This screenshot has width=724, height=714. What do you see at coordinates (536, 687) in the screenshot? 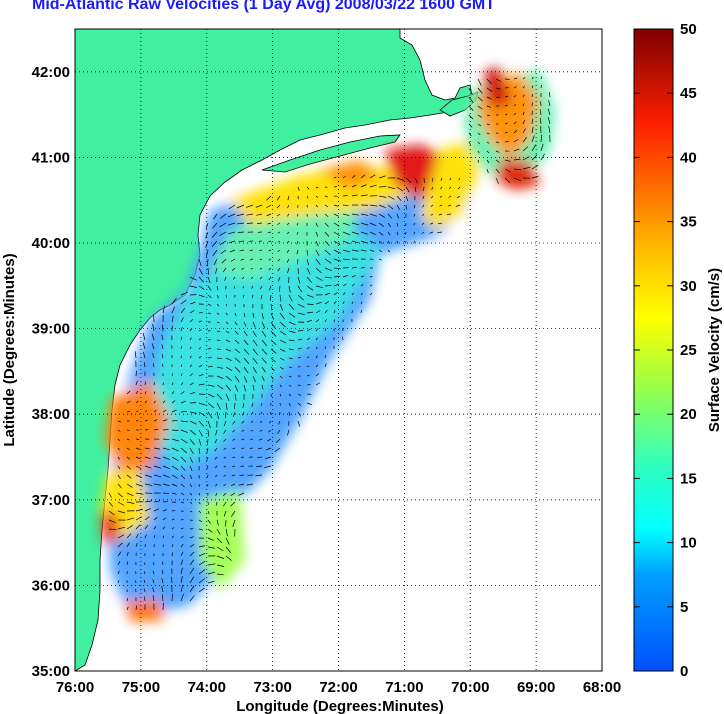
I see `x-tick-label: 69:00` at bounding box center [536, 687].